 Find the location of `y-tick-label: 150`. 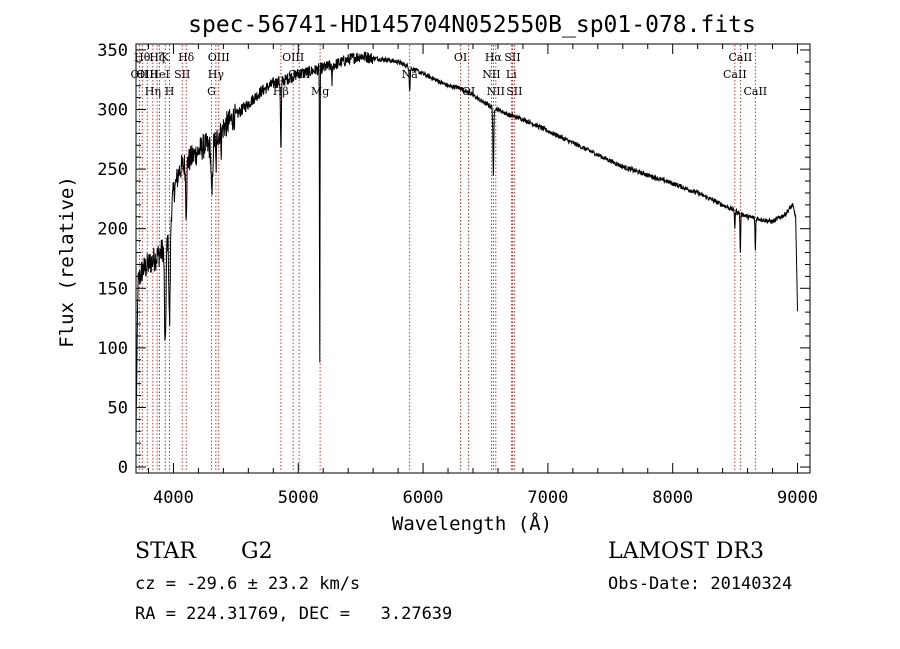

y-tick-label: 150 is located at coordinates (112, 289).